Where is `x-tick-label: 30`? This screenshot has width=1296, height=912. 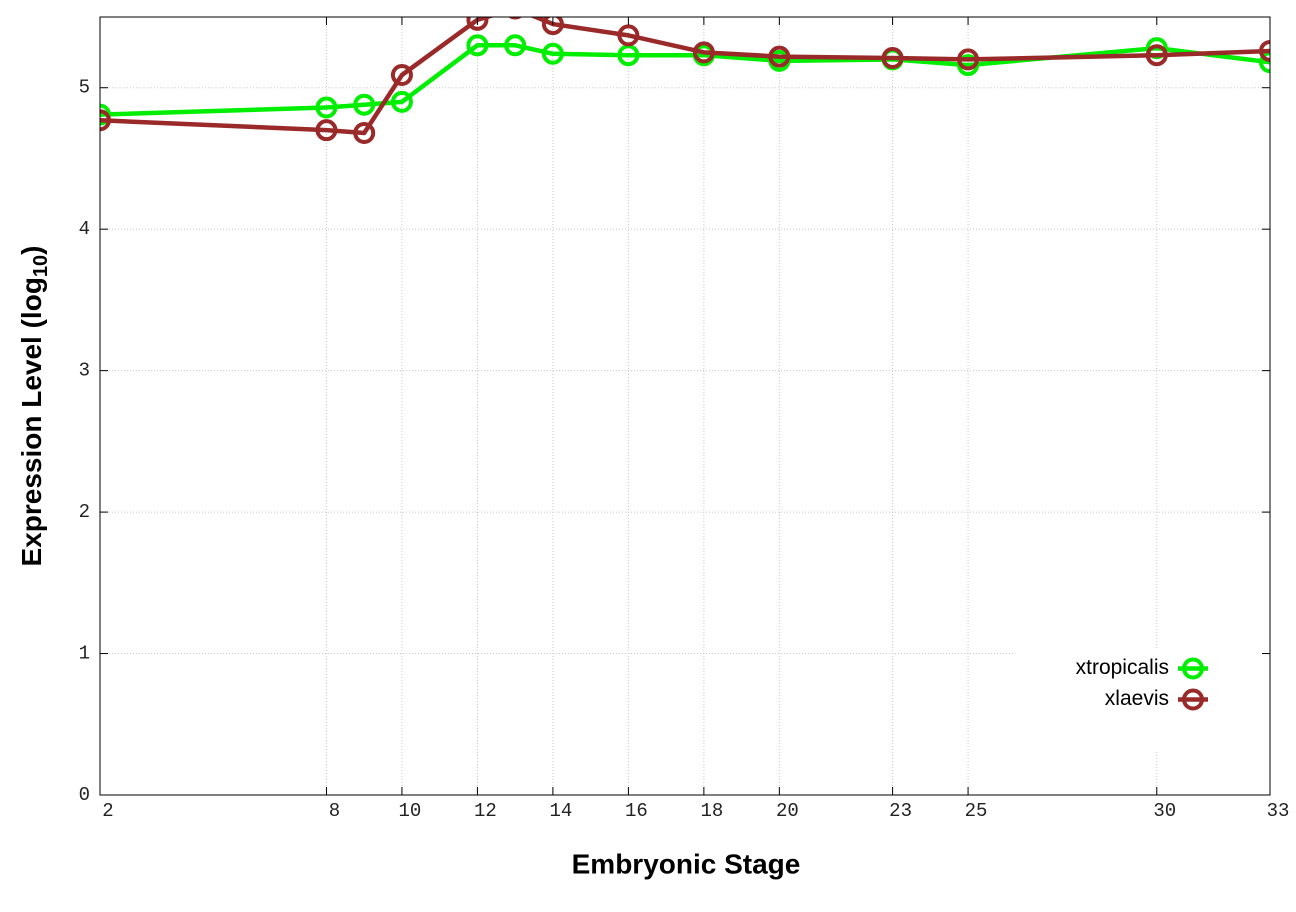 x-tick-label: 30 is located at coordinates (1164, 811).